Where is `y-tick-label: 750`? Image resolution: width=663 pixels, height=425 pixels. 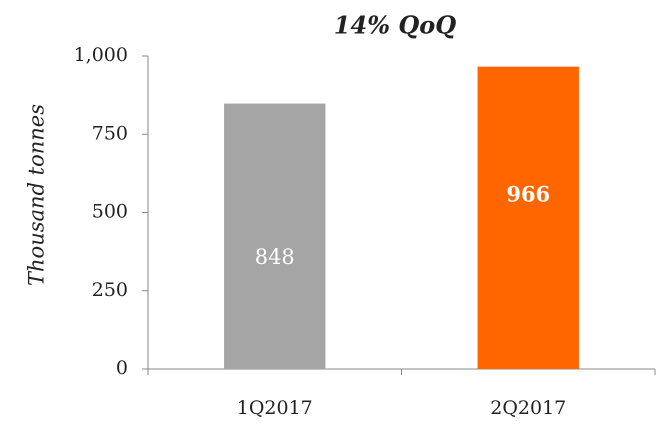
y-tick-label: 750 is located at coordinates (110, 133).